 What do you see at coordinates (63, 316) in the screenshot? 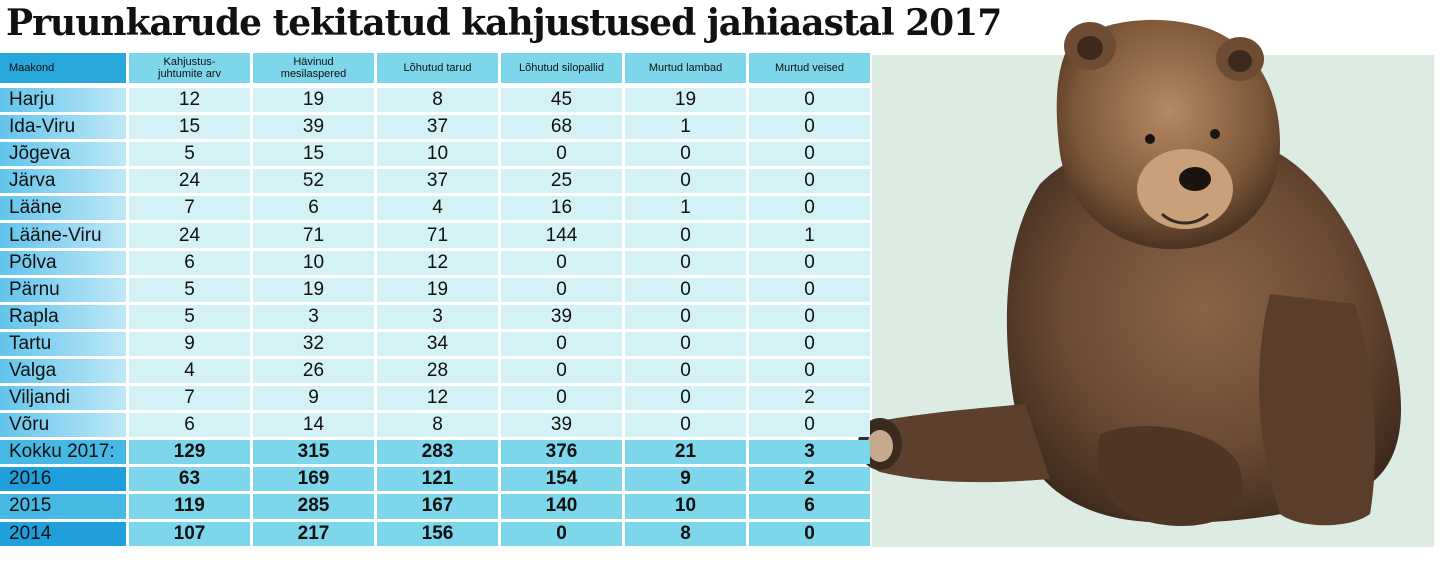
I see `row-label: Rapla` at bounding box center [63, 316].